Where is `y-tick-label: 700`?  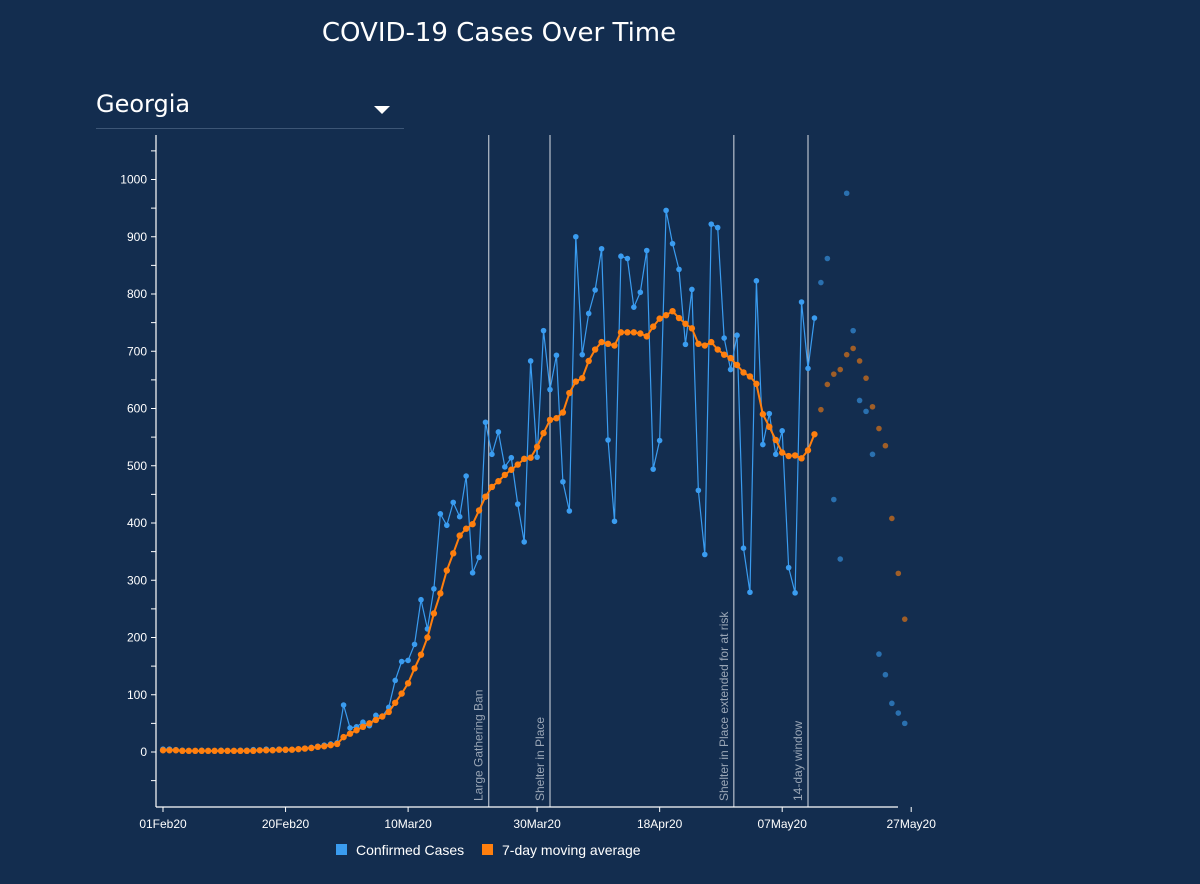
y-tick-label: 700 is located at coordinates (137, 351).